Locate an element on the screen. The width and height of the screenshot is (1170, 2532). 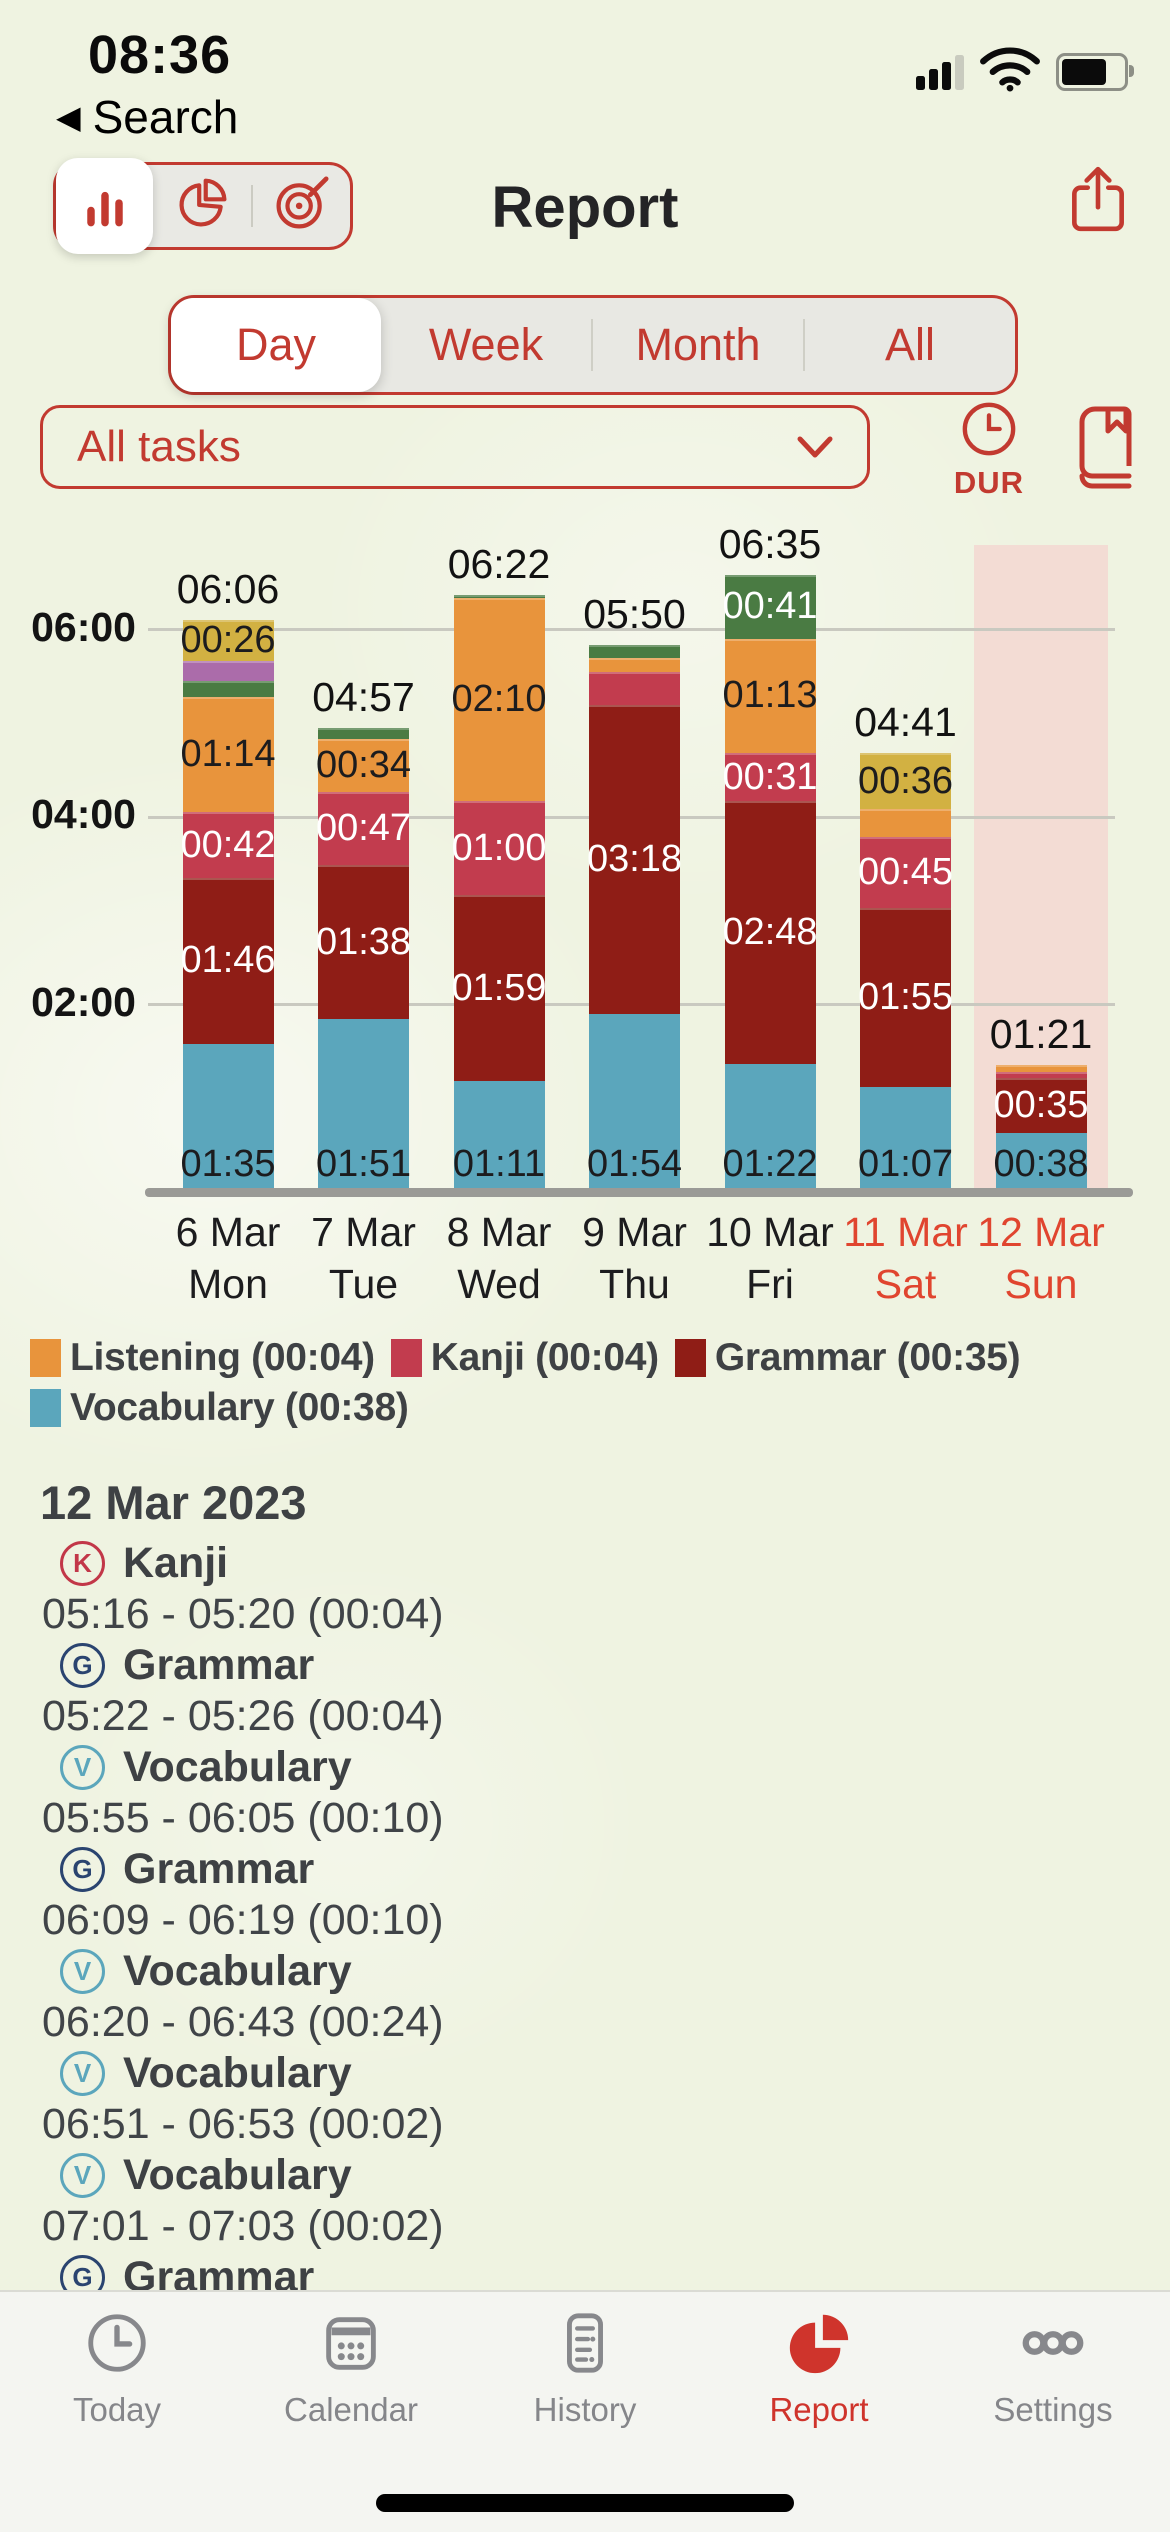
bar-segment-grammar: 01:46 is located at coordinates (228, 960).